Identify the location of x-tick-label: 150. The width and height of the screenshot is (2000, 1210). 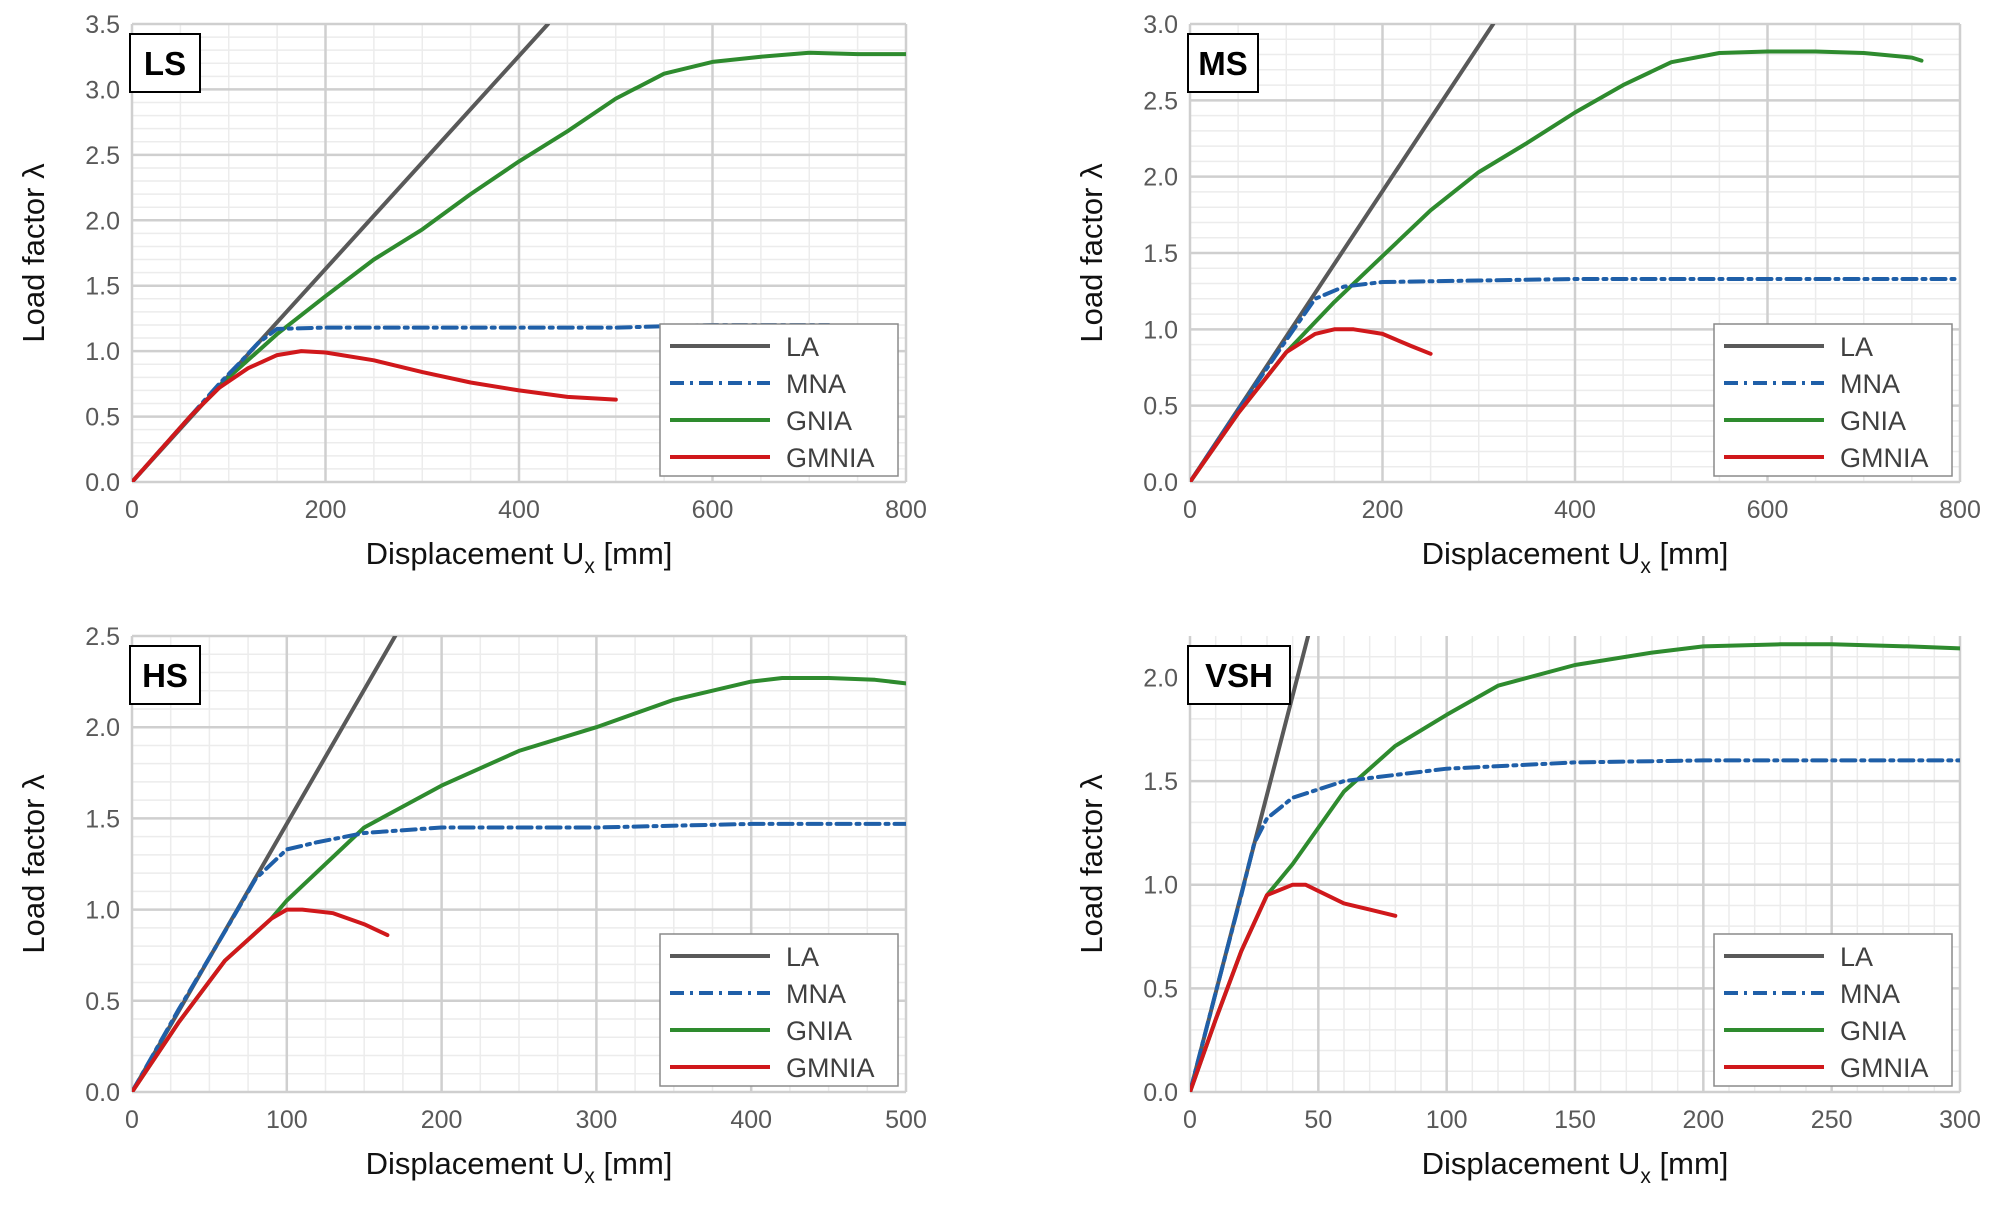
(1575, 1120).